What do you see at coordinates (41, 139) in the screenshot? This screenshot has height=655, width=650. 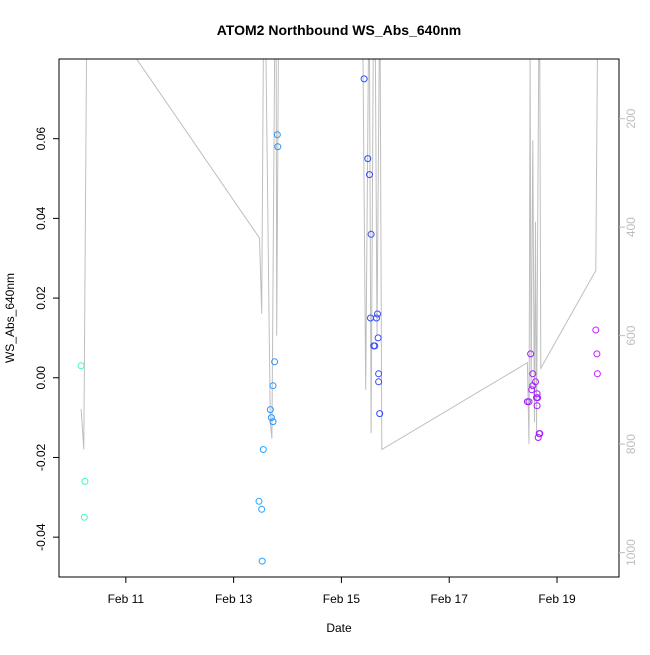 I see `y-tick-label: 0.06` at bounding box center [41, 139].